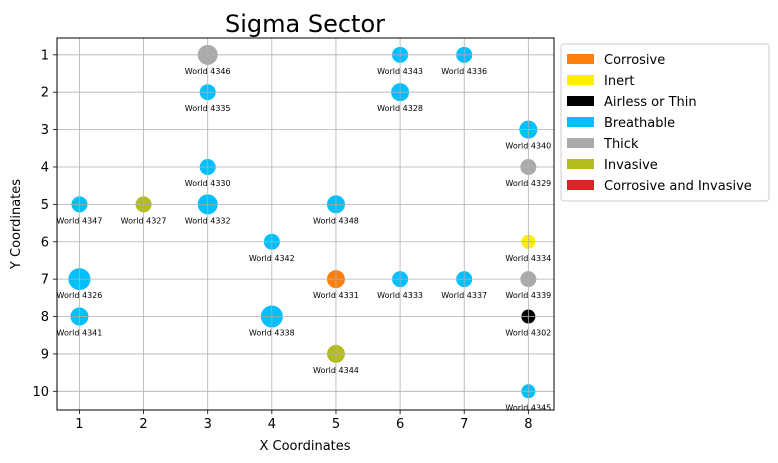 The height and width of the screenshot is (463, 778). What do you see at coordinates (40, 392) in the screenshot?
I see `y-tick-label: 10` at bounding box center [40, 392].